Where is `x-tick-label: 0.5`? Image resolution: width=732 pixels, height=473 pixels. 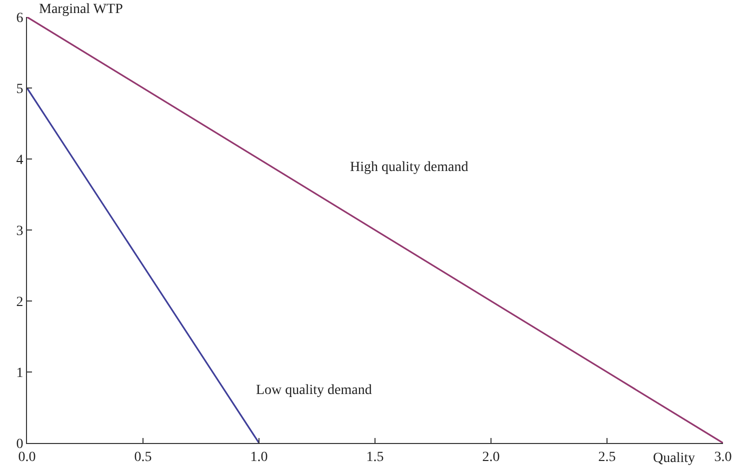
x-tick-label: 0.5 is located at coordinates (143, 457).